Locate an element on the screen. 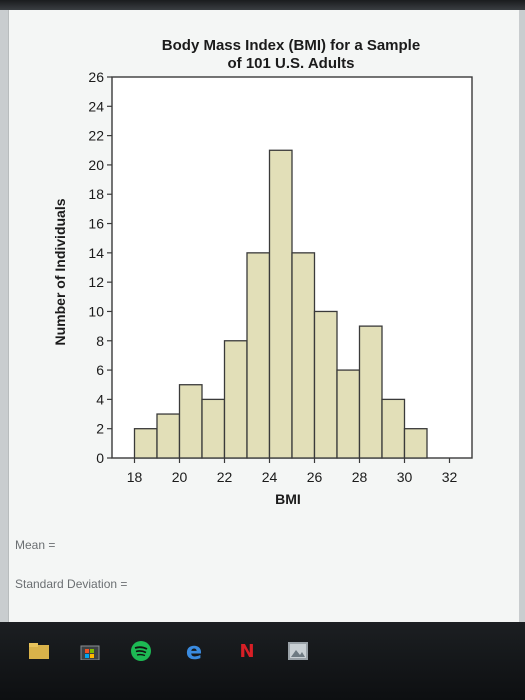 This screenshot has width=525, height=700. y-tick-label: 6 is located at coordinates (100, 370).